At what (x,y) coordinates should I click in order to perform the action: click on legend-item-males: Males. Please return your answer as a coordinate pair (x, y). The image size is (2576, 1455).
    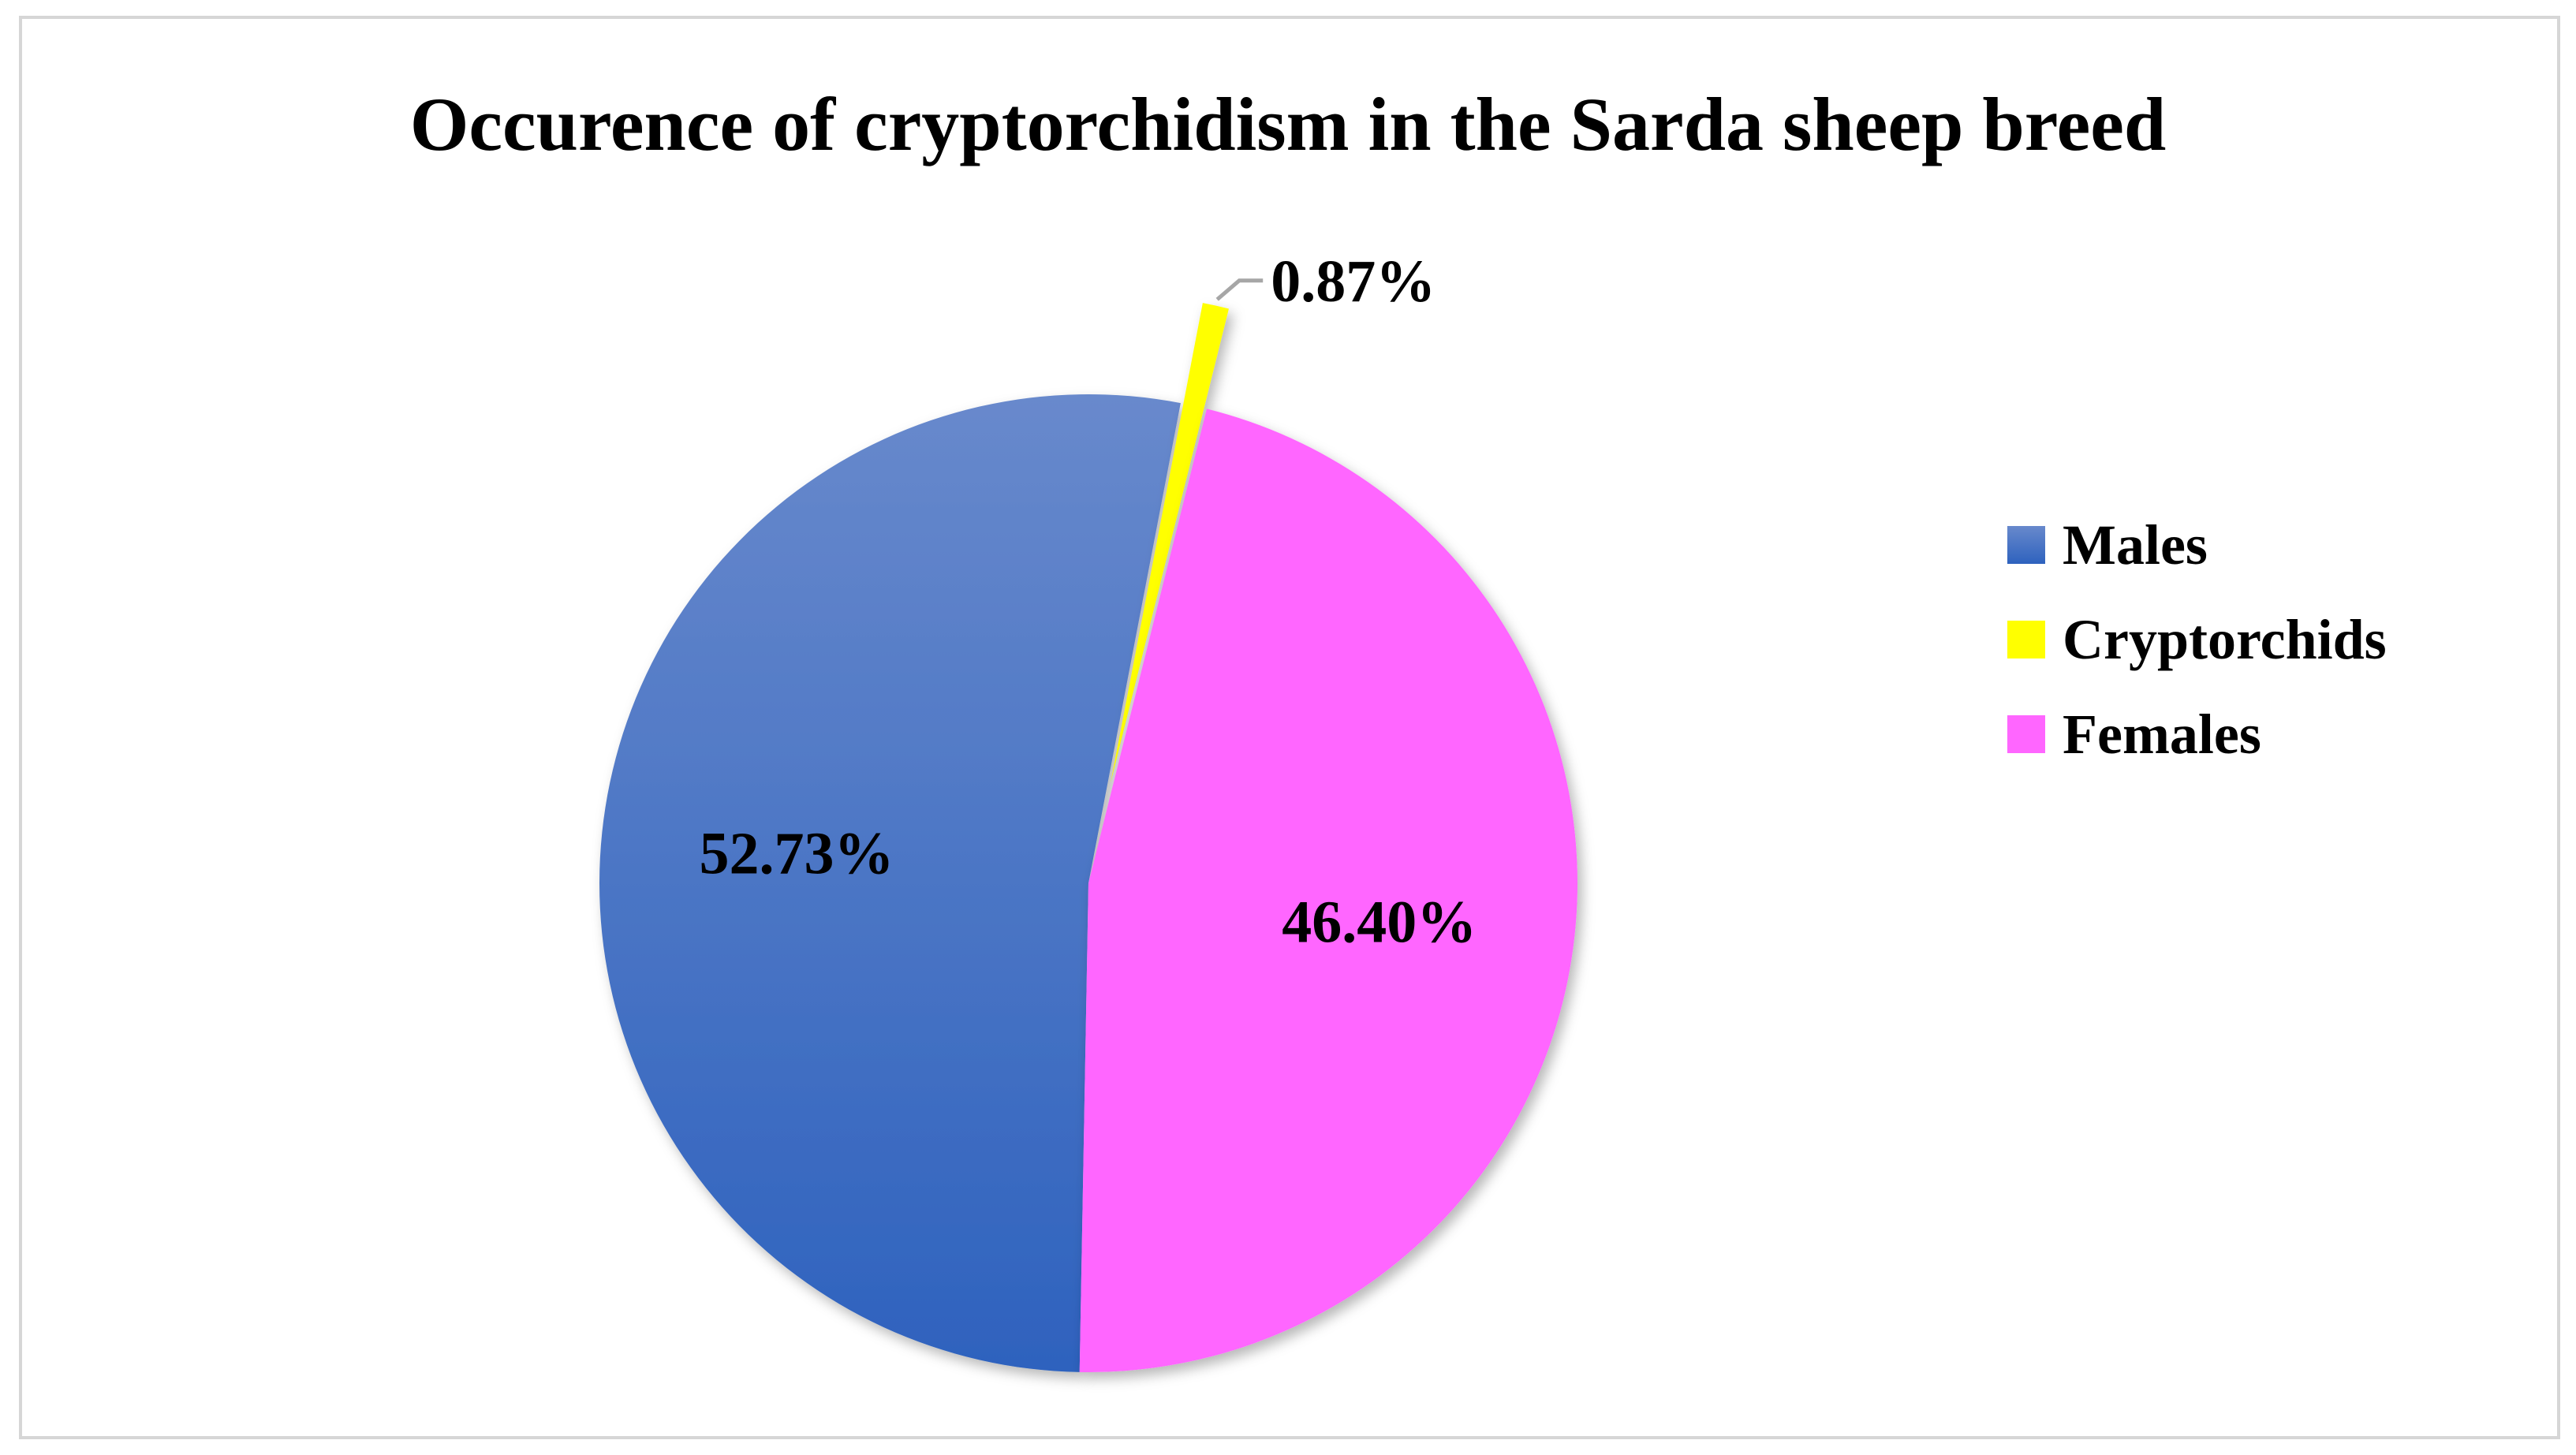
    Looking at the image, I should click on (2107, 544).